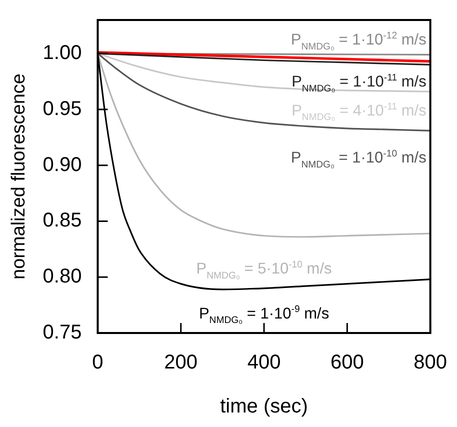  Describe the element at coordinates (62, 277) in the screenshot. I see `y-tick-label: 0.80` at that location.